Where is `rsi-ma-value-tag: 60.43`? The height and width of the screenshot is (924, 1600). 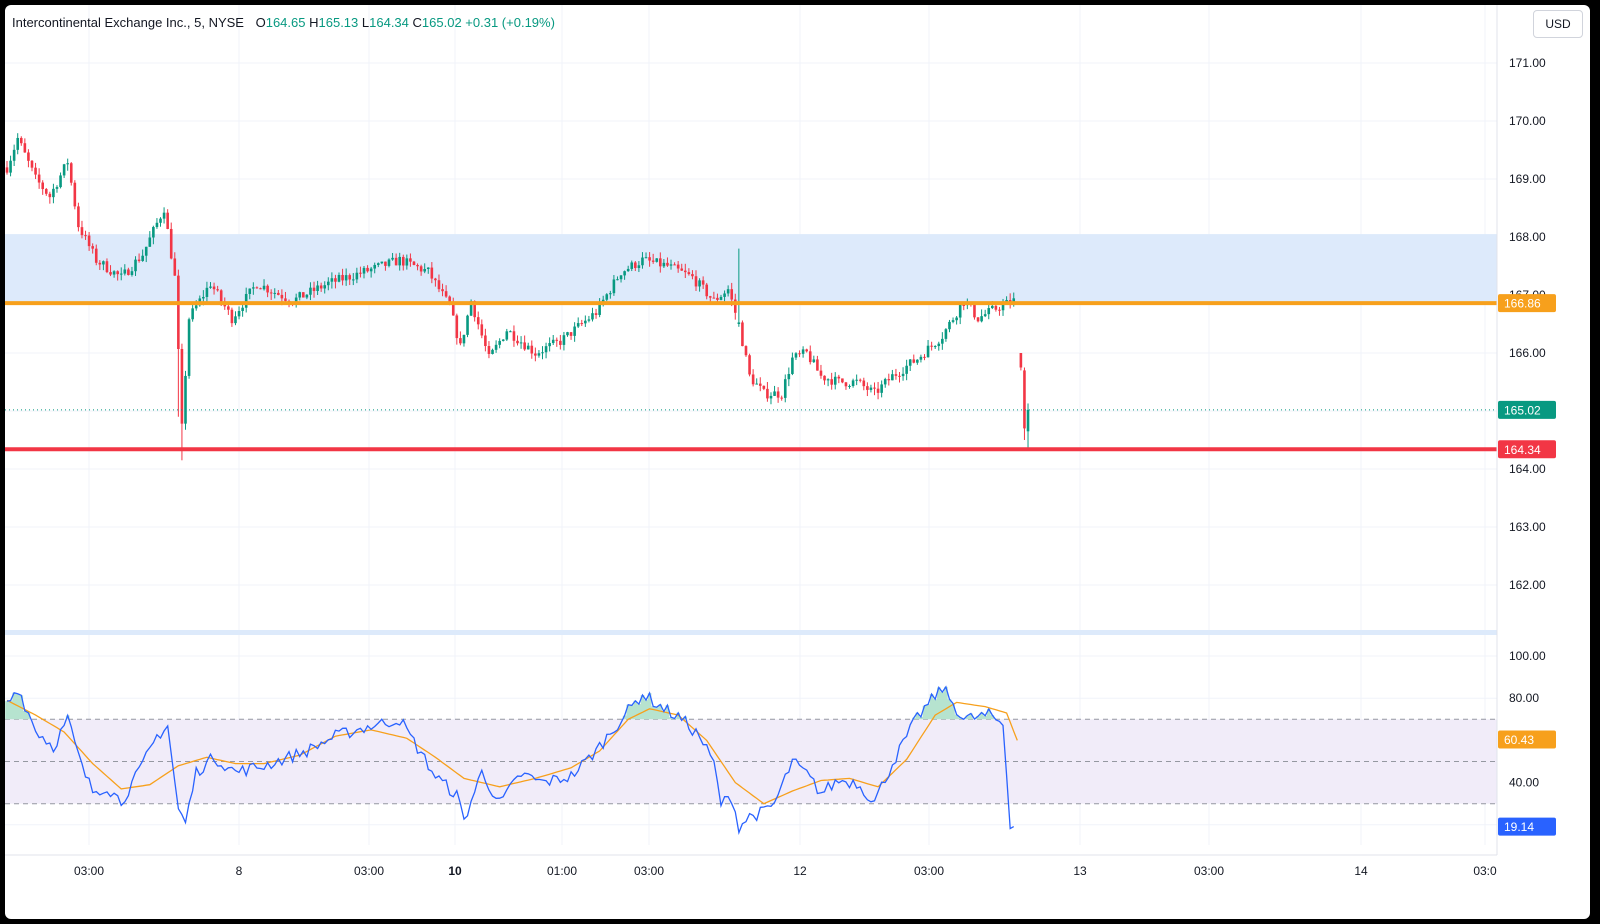 rsi-ma-value-tag: 60.43 is located at coordinates (1527, 739).